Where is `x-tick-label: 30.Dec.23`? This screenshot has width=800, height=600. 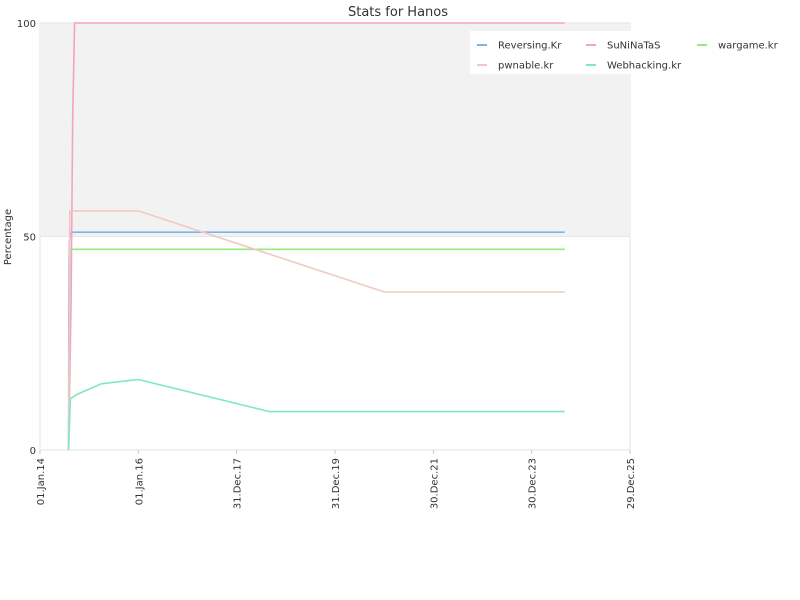
x-tick-label: 30.Dec.23 is located at coordinates (533, 483).